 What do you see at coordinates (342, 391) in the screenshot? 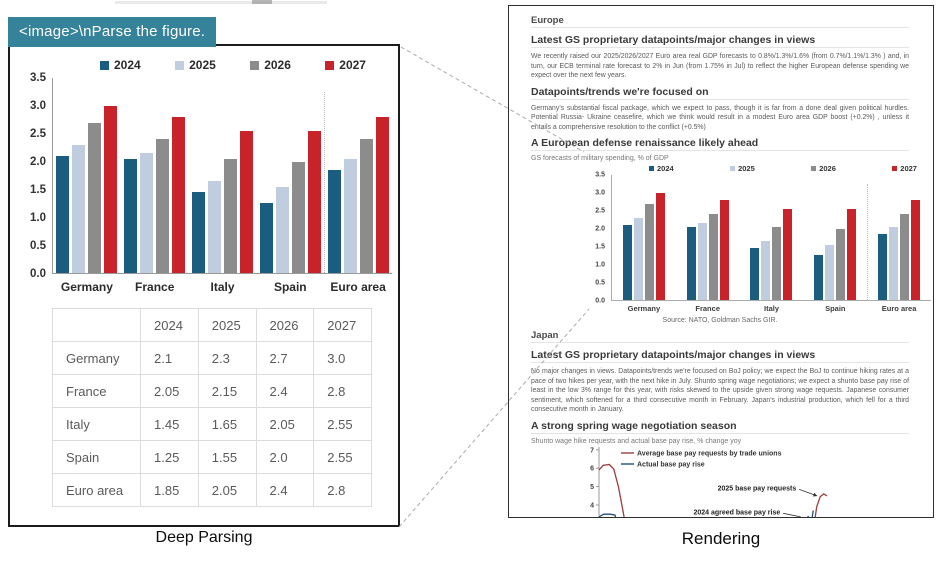
I see `table-cell: 2.8` at bounding box center [342, 391].